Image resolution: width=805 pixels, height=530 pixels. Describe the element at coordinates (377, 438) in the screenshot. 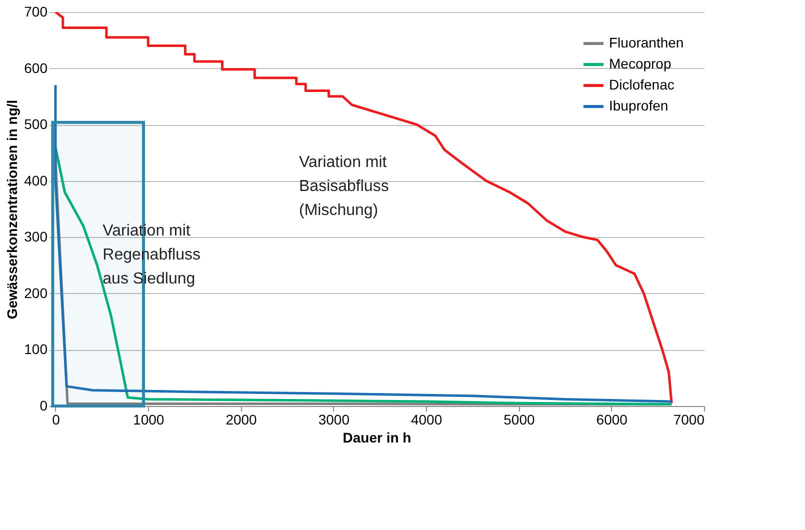

I see `x-axis-title: Dauer in h` at that location.